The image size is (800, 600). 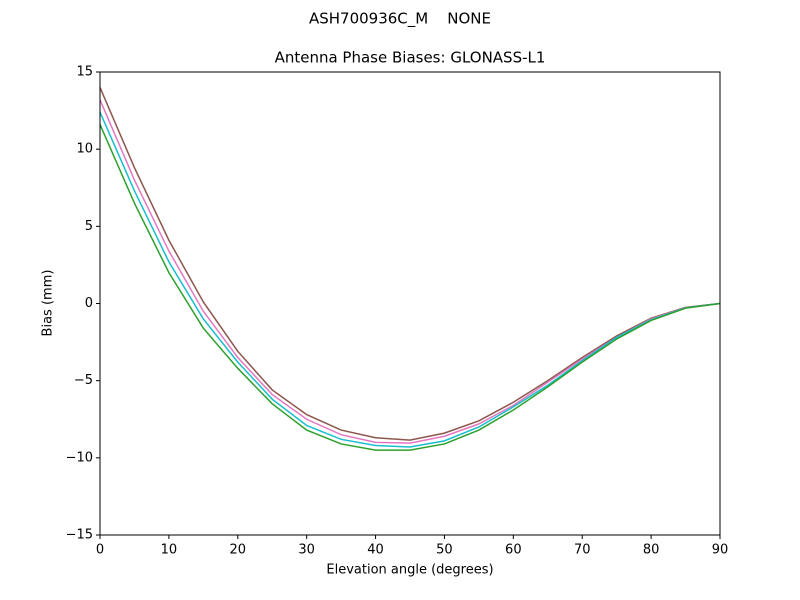 I want to click on y-tick-label: −5, so click(x=83, y=380).